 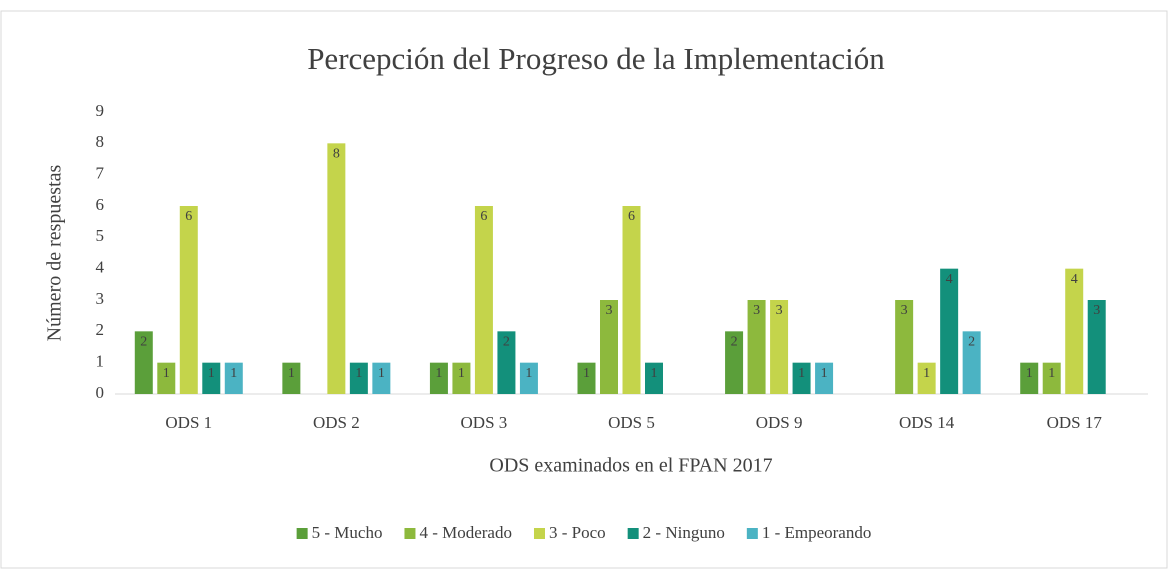 What do you see at coordinates (347, 532) in the screenshot?
I see `legend-label: 5 - Mucho` at bounding box center [347, 532].